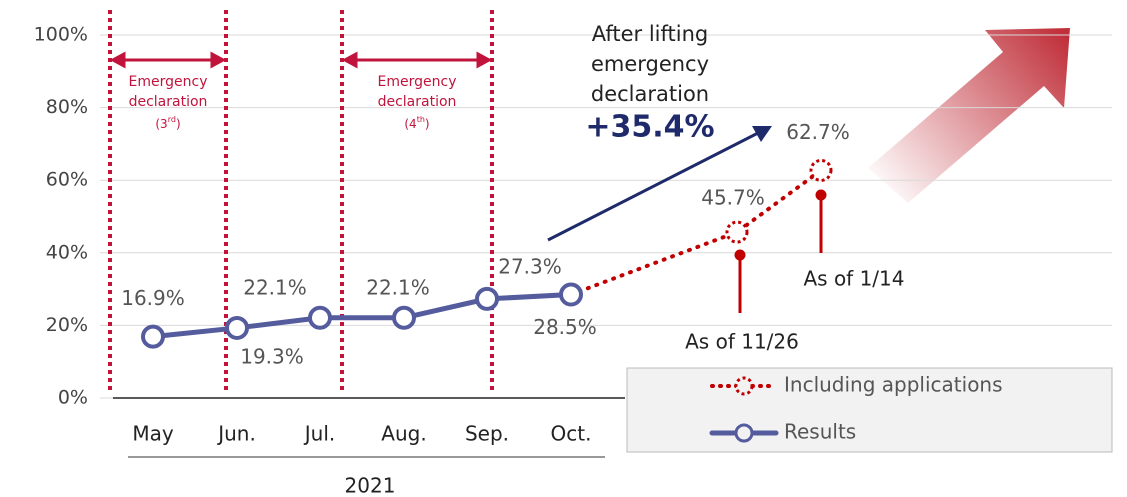 The height and width of the screenshot is (497, 1127). I want to click on period-ordinal: (3rd), so click(167, 123).